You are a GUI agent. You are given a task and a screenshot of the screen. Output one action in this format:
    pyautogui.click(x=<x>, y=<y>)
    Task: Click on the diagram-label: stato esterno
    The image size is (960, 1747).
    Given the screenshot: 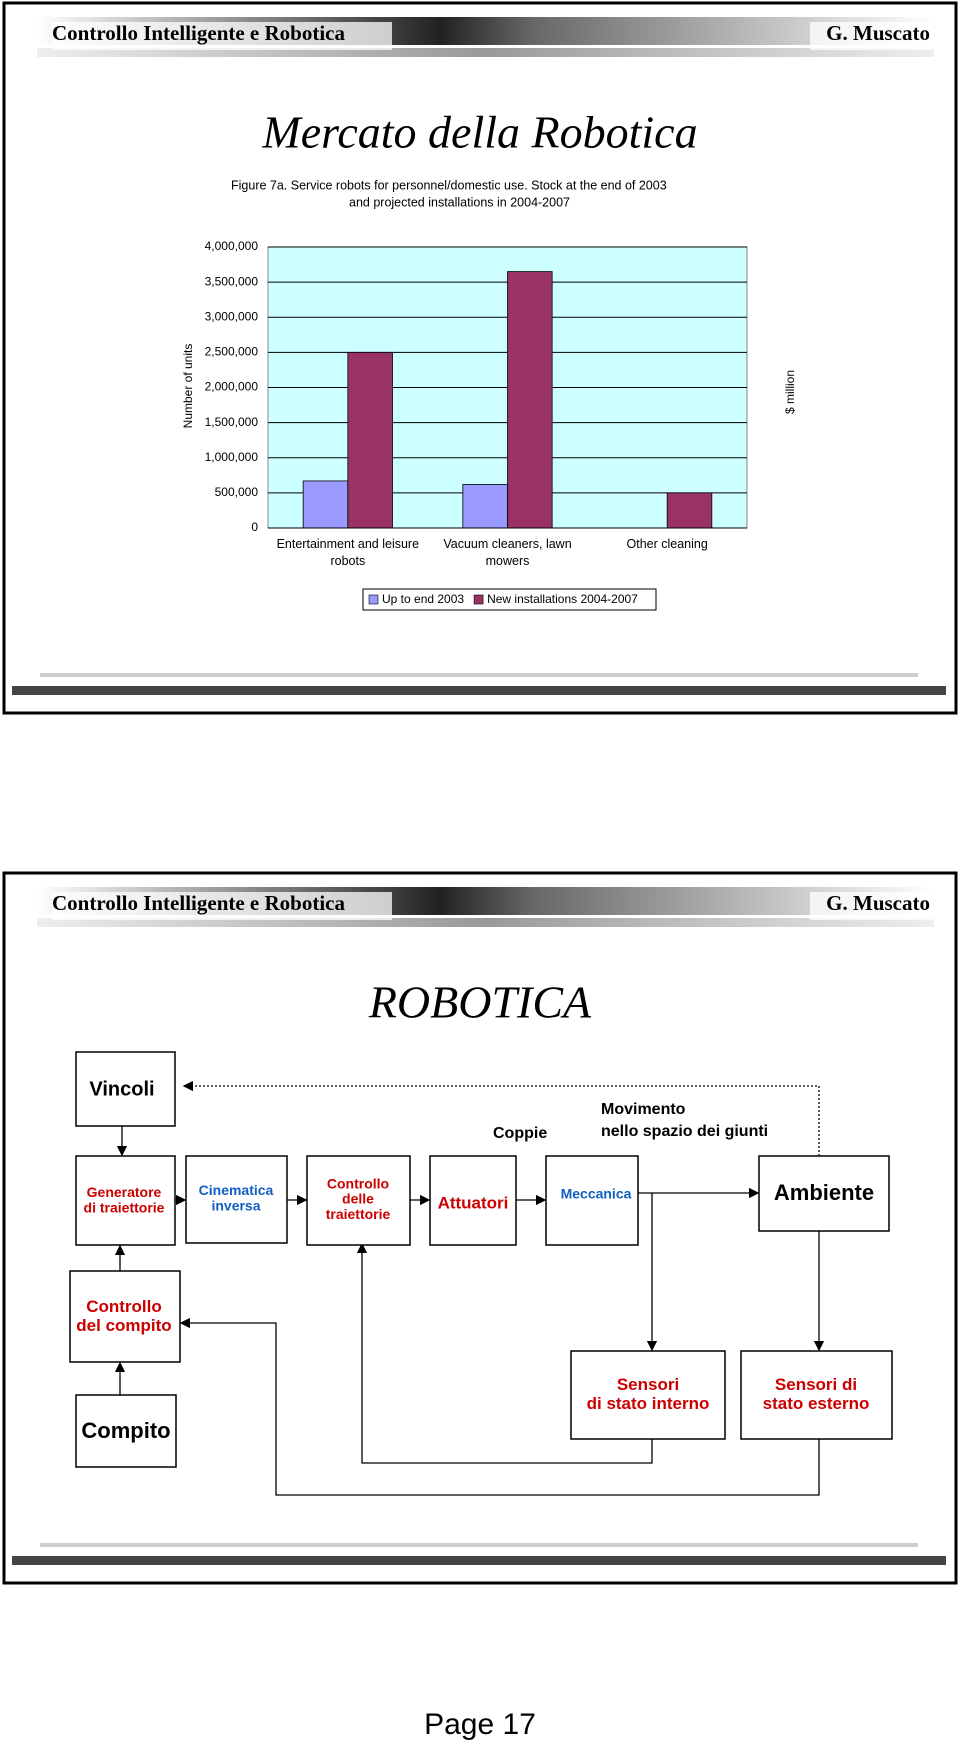 What is the action you would take?
    pyautogui.click(x=816, y=1403)
    